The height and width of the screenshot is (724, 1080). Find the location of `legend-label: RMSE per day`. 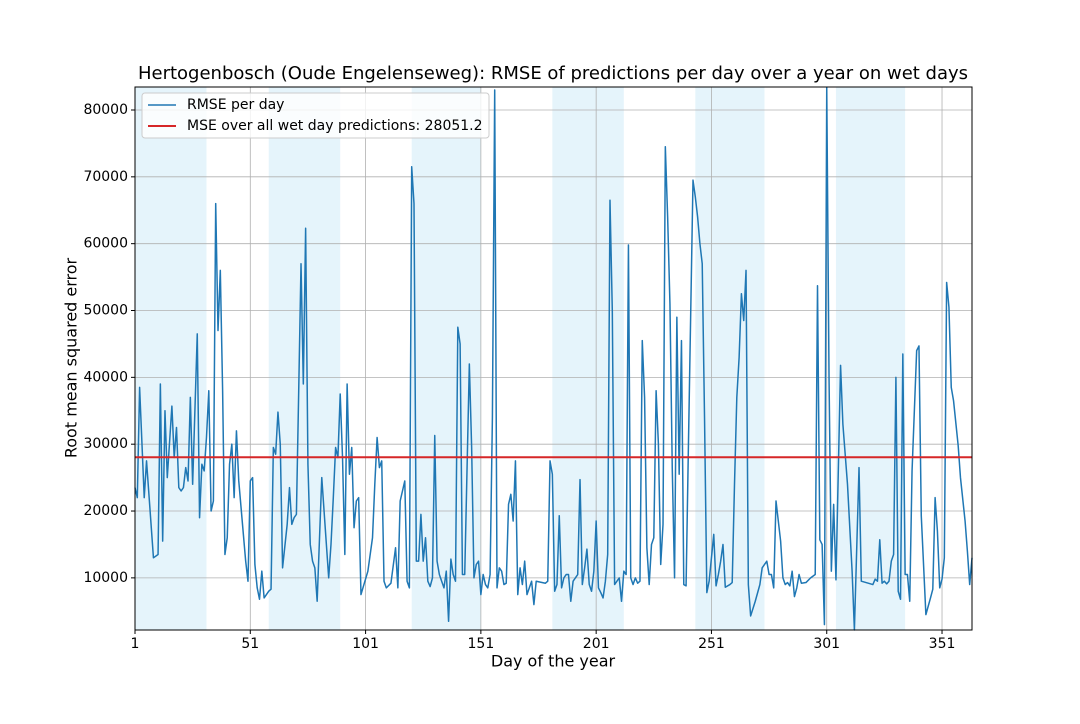

legend-label: RMSE per day is located at coordinates (235, 105).